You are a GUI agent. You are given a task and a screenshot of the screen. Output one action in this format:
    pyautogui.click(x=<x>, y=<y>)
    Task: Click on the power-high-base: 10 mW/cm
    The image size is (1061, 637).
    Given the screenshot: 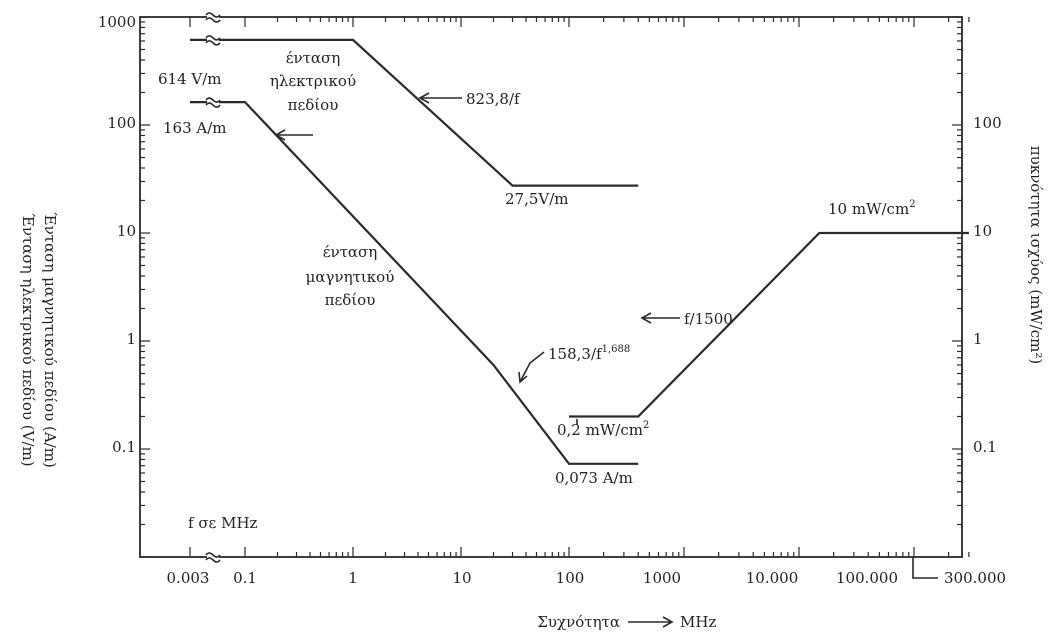 What is the action you would take?
    pyautogui.click(x=868, y=209)
    